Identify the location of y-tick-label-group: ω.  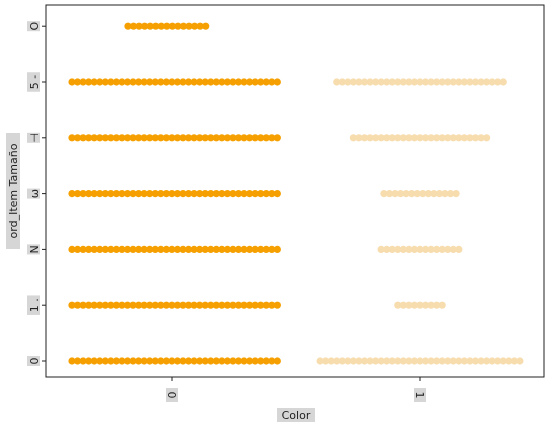
(34, 193).